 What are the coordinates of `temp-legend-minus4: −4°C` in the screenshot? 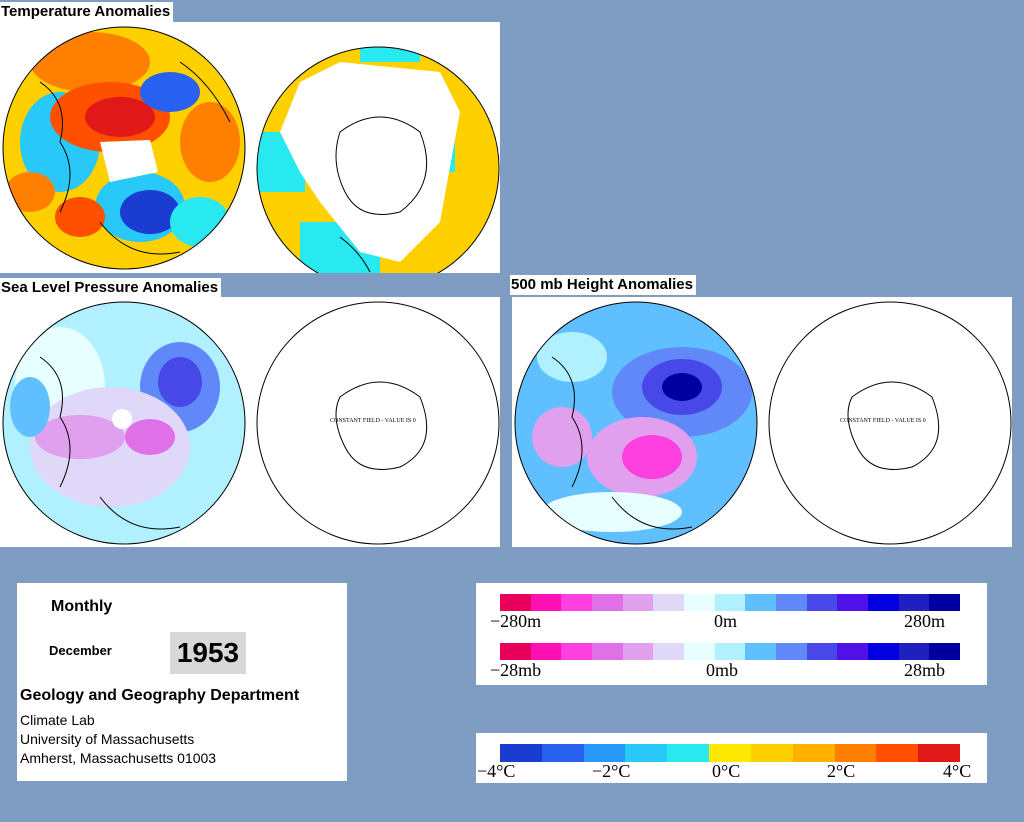 It's located at (496, 771).